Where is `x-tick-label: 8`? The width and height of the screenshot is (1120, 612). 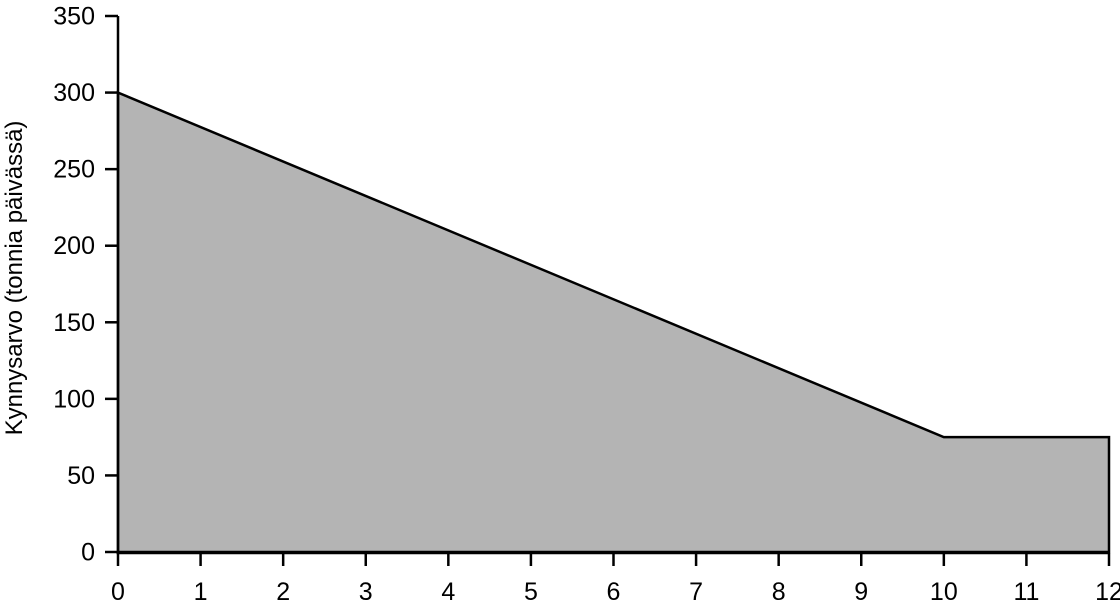
x-tick-label: 8 is located at coordinates (779, 592).